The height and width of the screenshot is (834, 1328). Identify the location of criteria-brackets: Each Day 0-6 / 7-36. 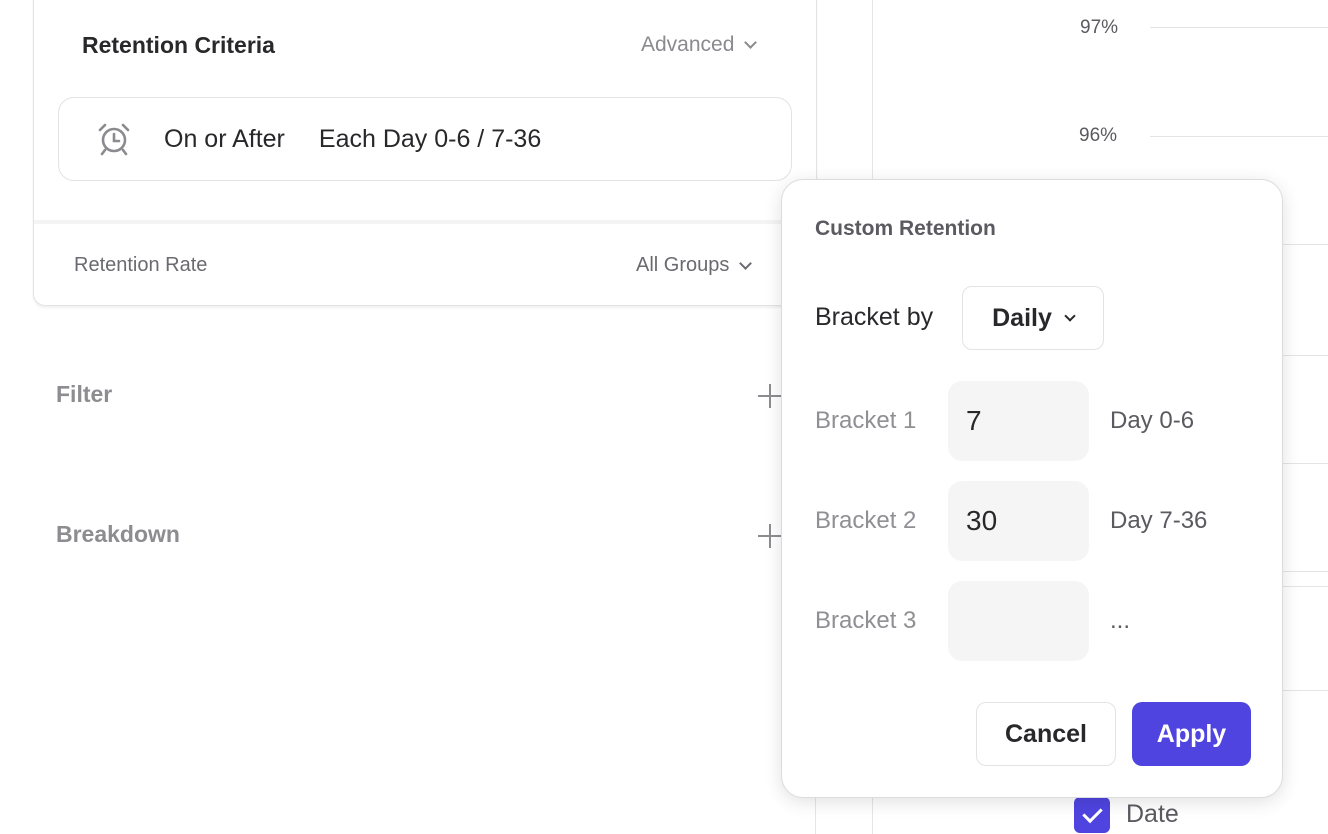
(430, 138).